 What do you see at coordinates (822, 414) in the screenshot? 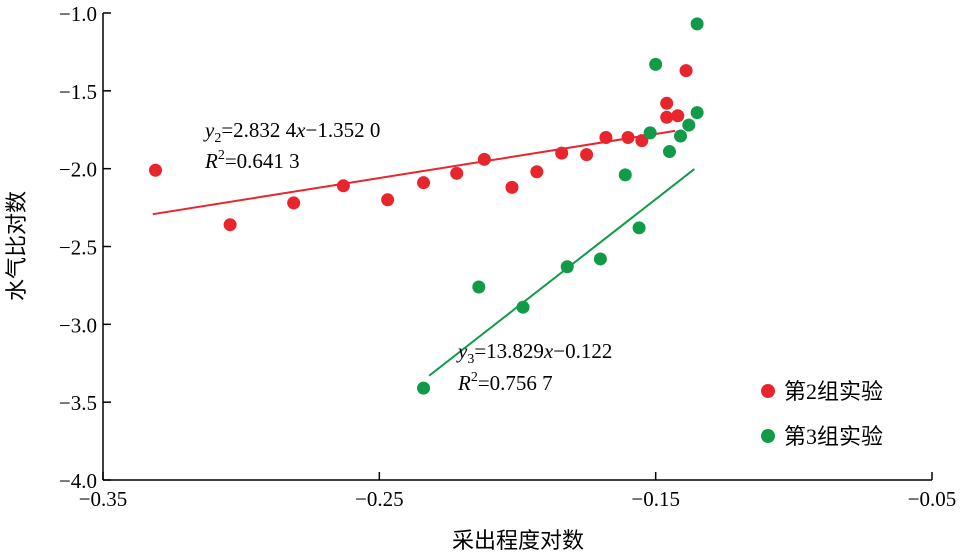
I see `legend: 第2组实验 第3组实验` at bounding box center [822, 414].